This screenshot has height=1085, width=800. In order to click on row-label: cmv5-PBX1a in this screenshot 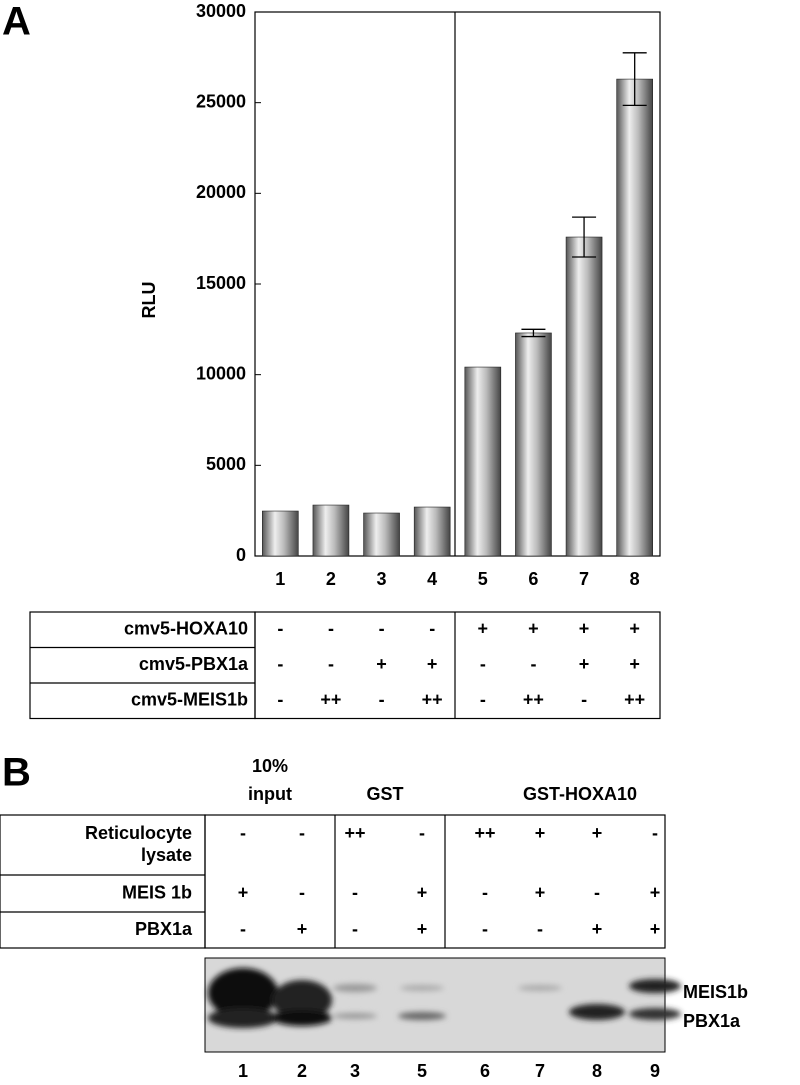, I will do `click(194, 664)`.